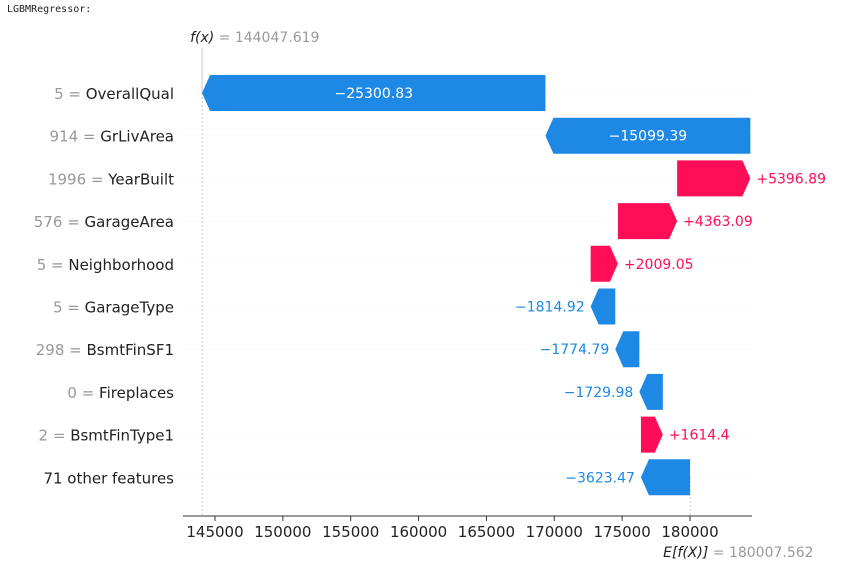 The height and width of the screenshot is (566, 852). Describe the element at coordinates (600, 478) in the screenshot. I see `contribution-label: −3623.47` at that location.